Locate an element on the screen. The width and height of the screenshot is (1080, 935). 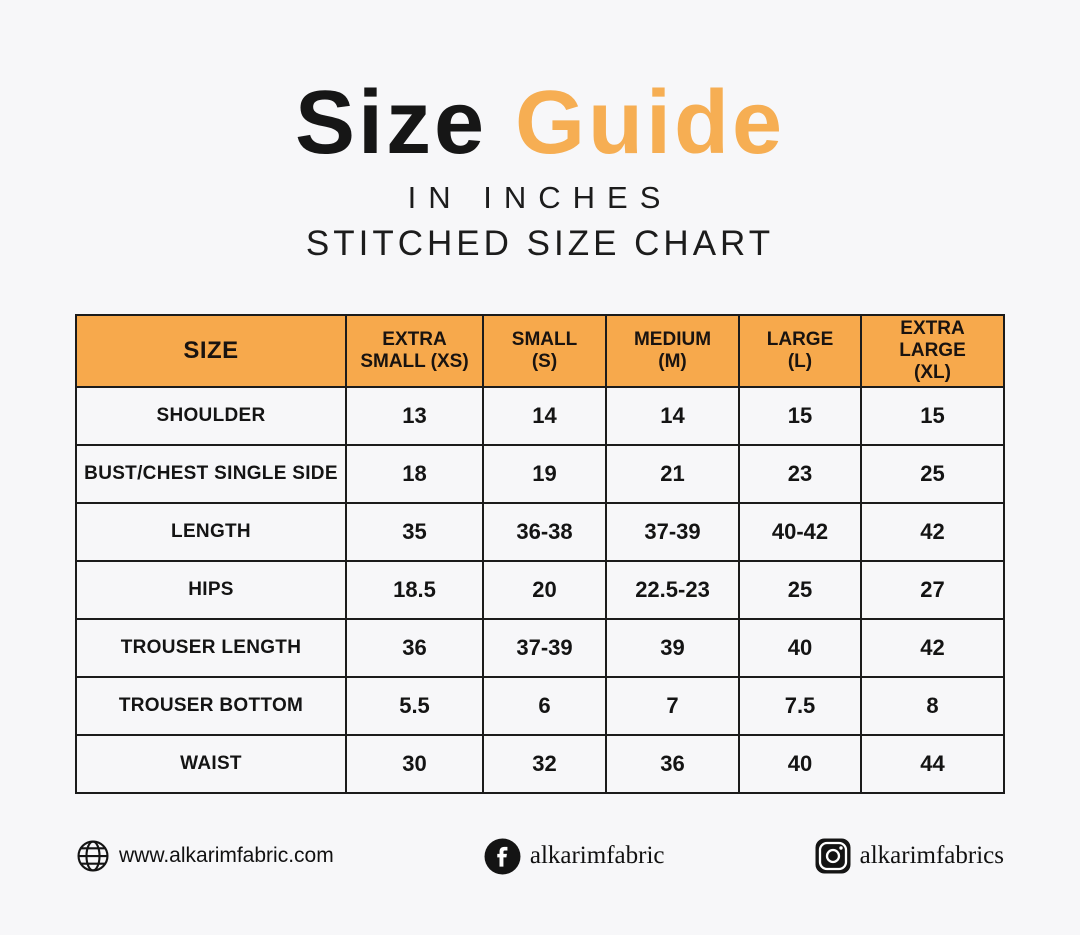
size-value: 6 is located at coordinates (544, 705).